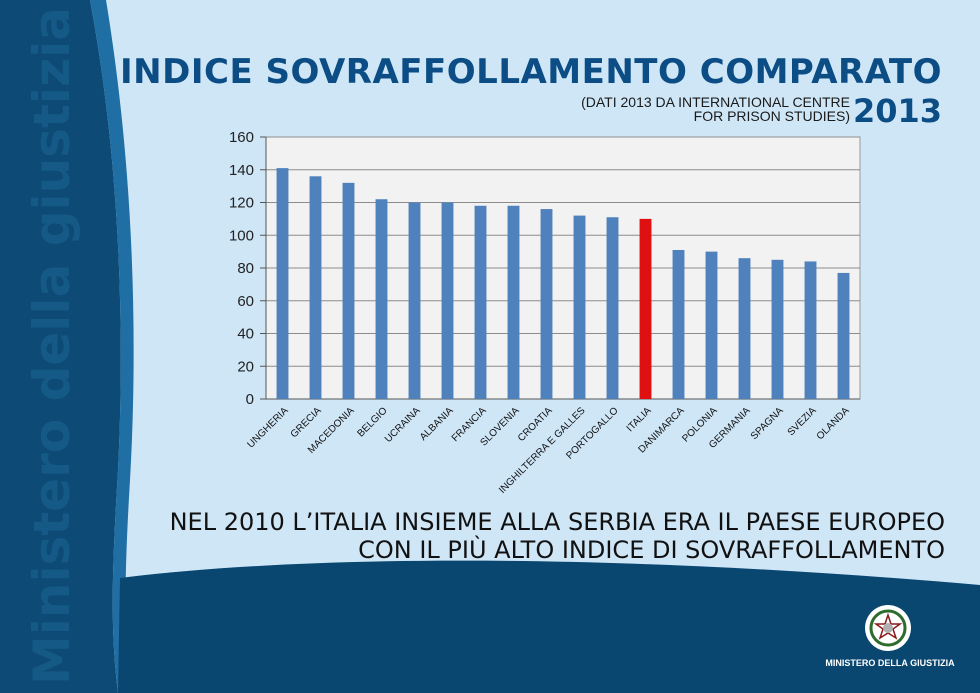 The height and width of the screenshot is (693, 980). Describe the element at coordinates (639, 419) in the screenshot. I see `x-tick-label: ITALIA` at that location.